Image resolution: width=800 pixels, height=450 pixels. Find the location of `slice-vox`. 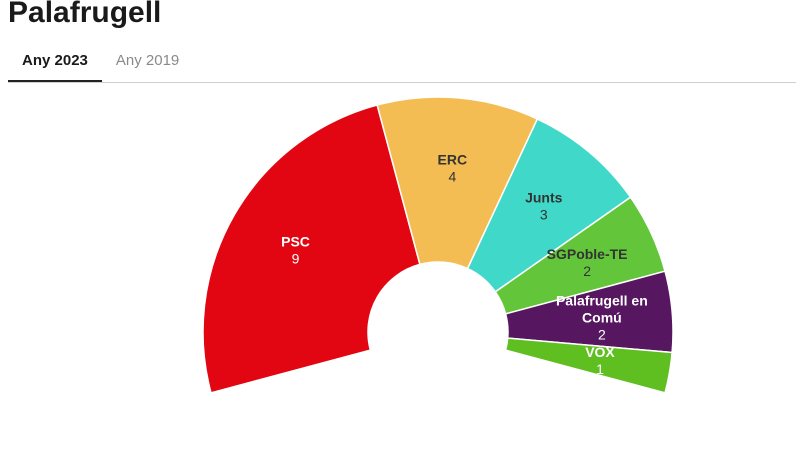

slice-vox is located at coordinates (588, 365).